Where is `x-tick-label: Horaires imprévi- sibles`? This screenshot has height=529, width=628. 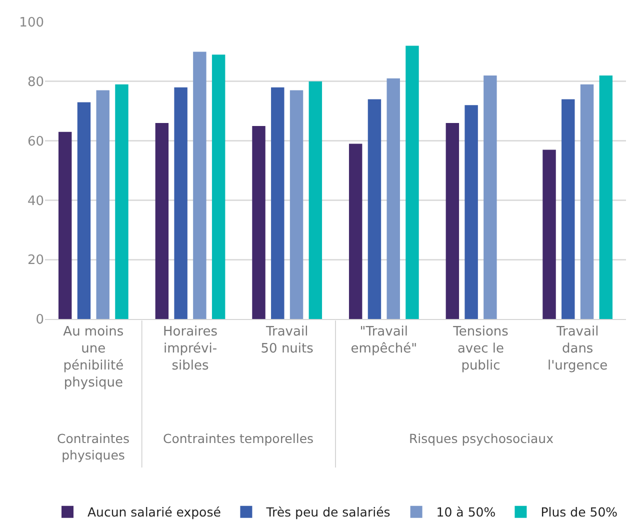
x-tick-label: Horaires imprévi- sibles is located at coordinates (190, 349).